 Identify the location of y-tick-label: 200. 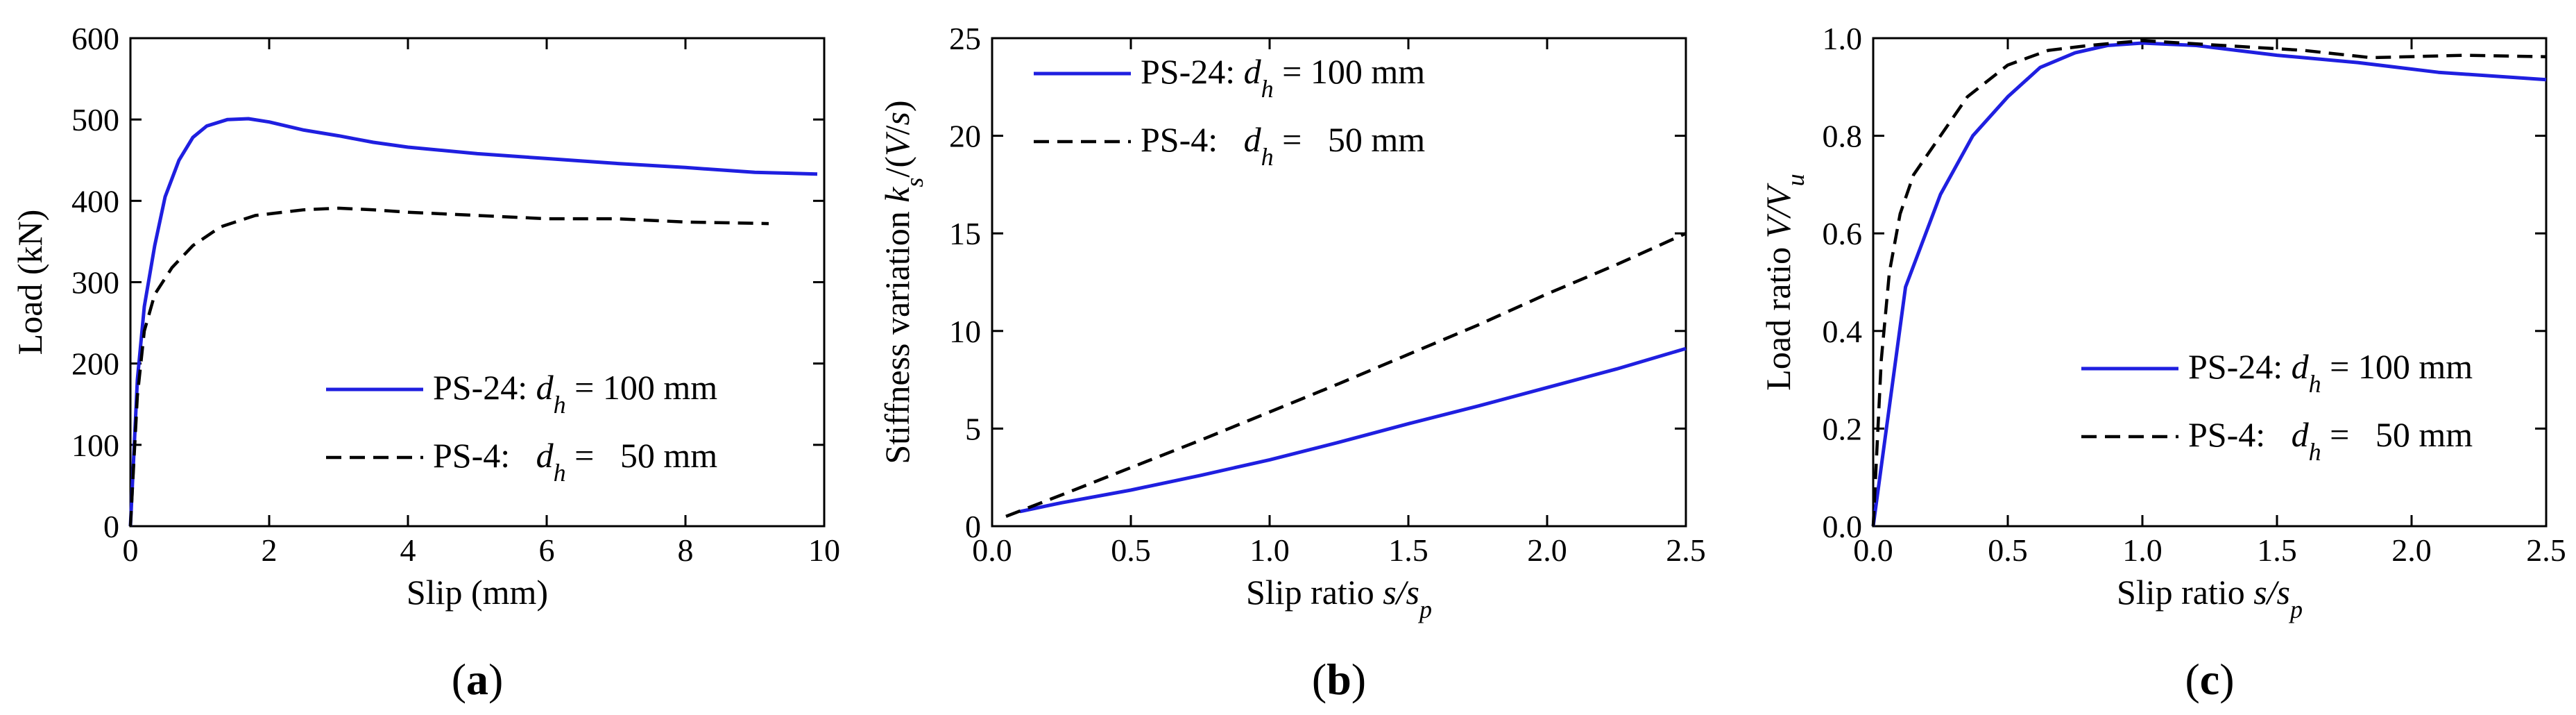
(95, 364).